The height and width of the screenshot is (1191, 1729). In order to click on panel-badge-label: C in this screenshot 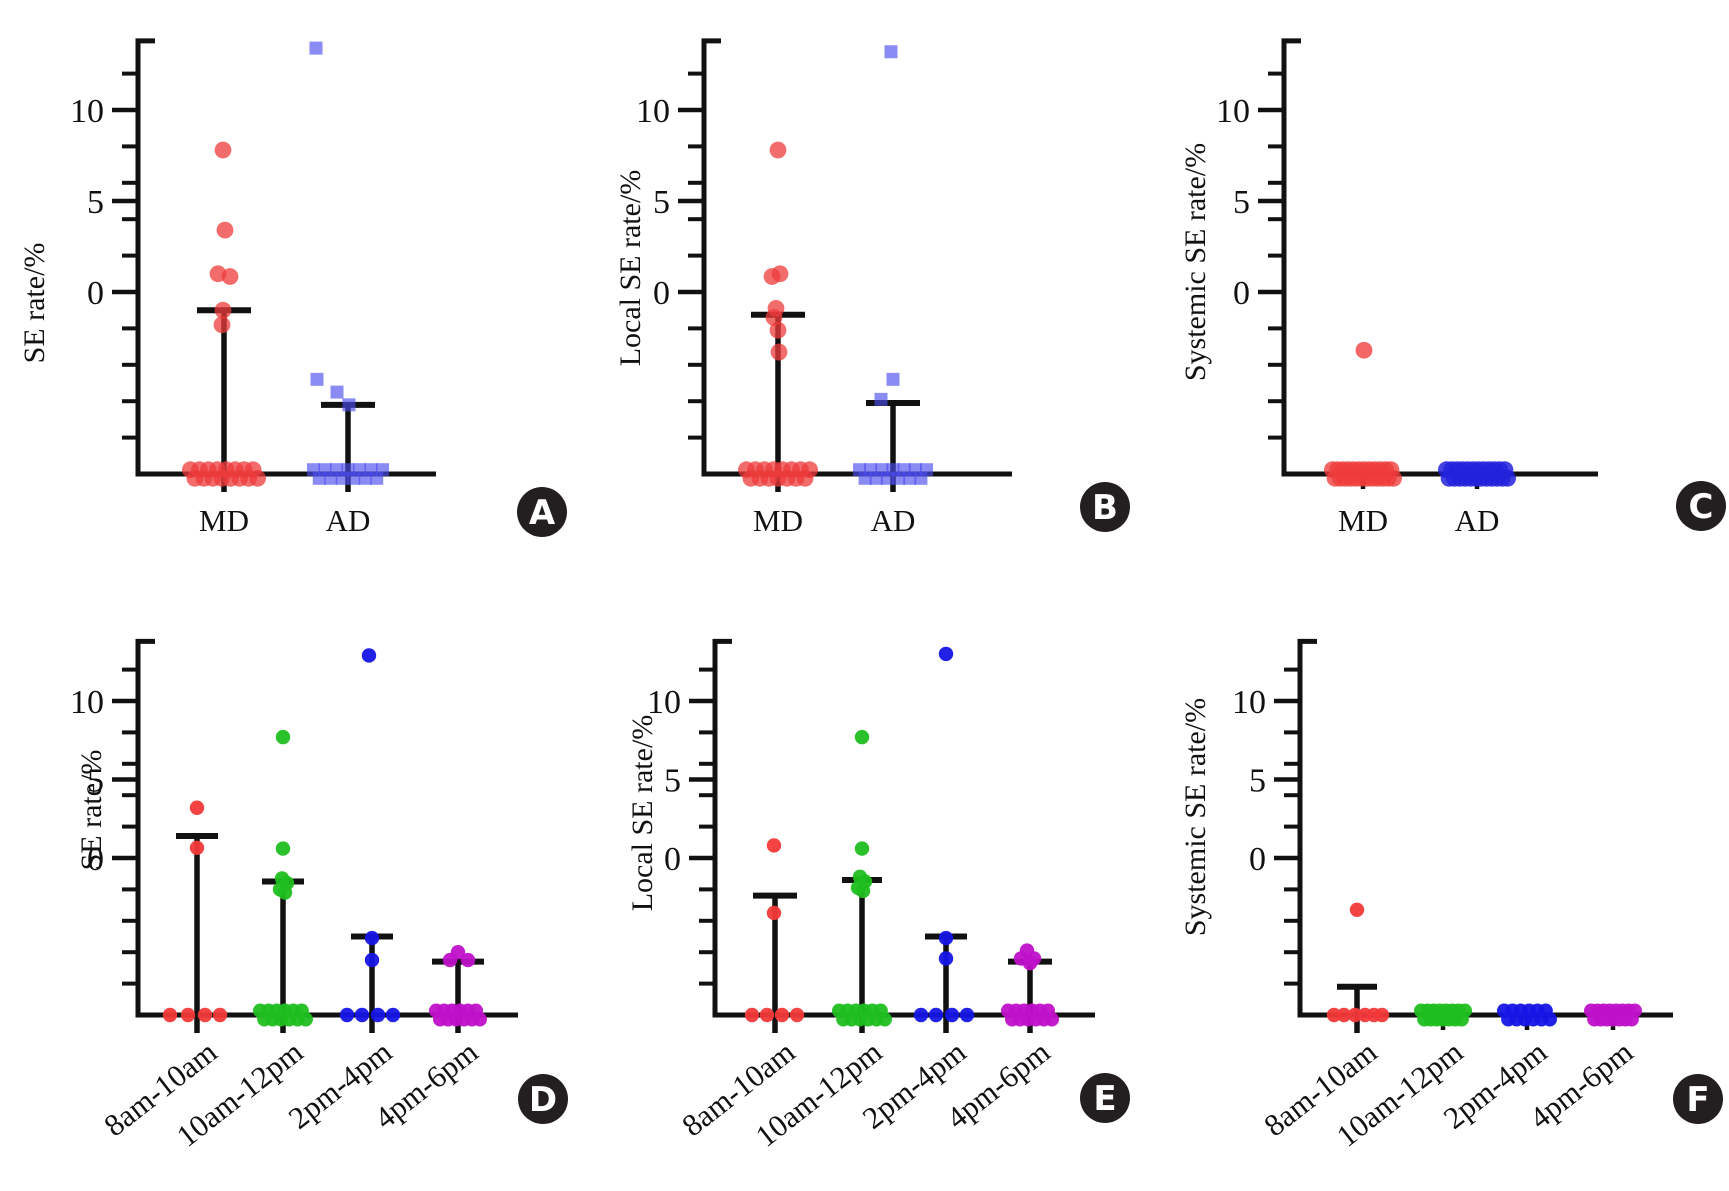, I will do `click(1701, 507)`.